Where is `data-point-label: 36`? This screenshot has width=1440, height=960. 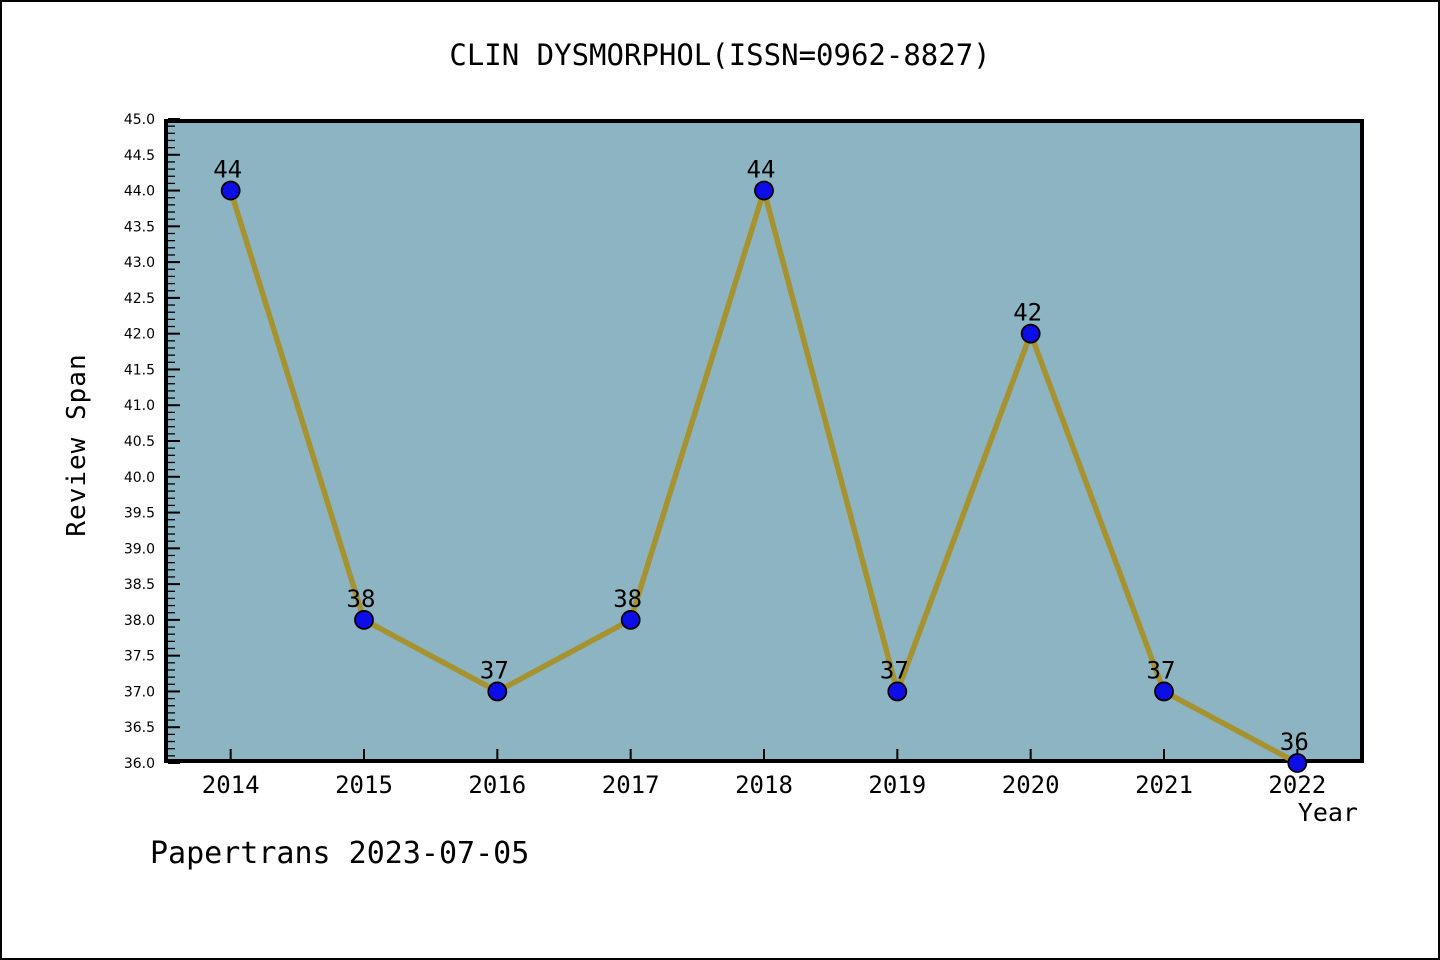 data-point-label: 36 is located at coordinates (1294, 742).